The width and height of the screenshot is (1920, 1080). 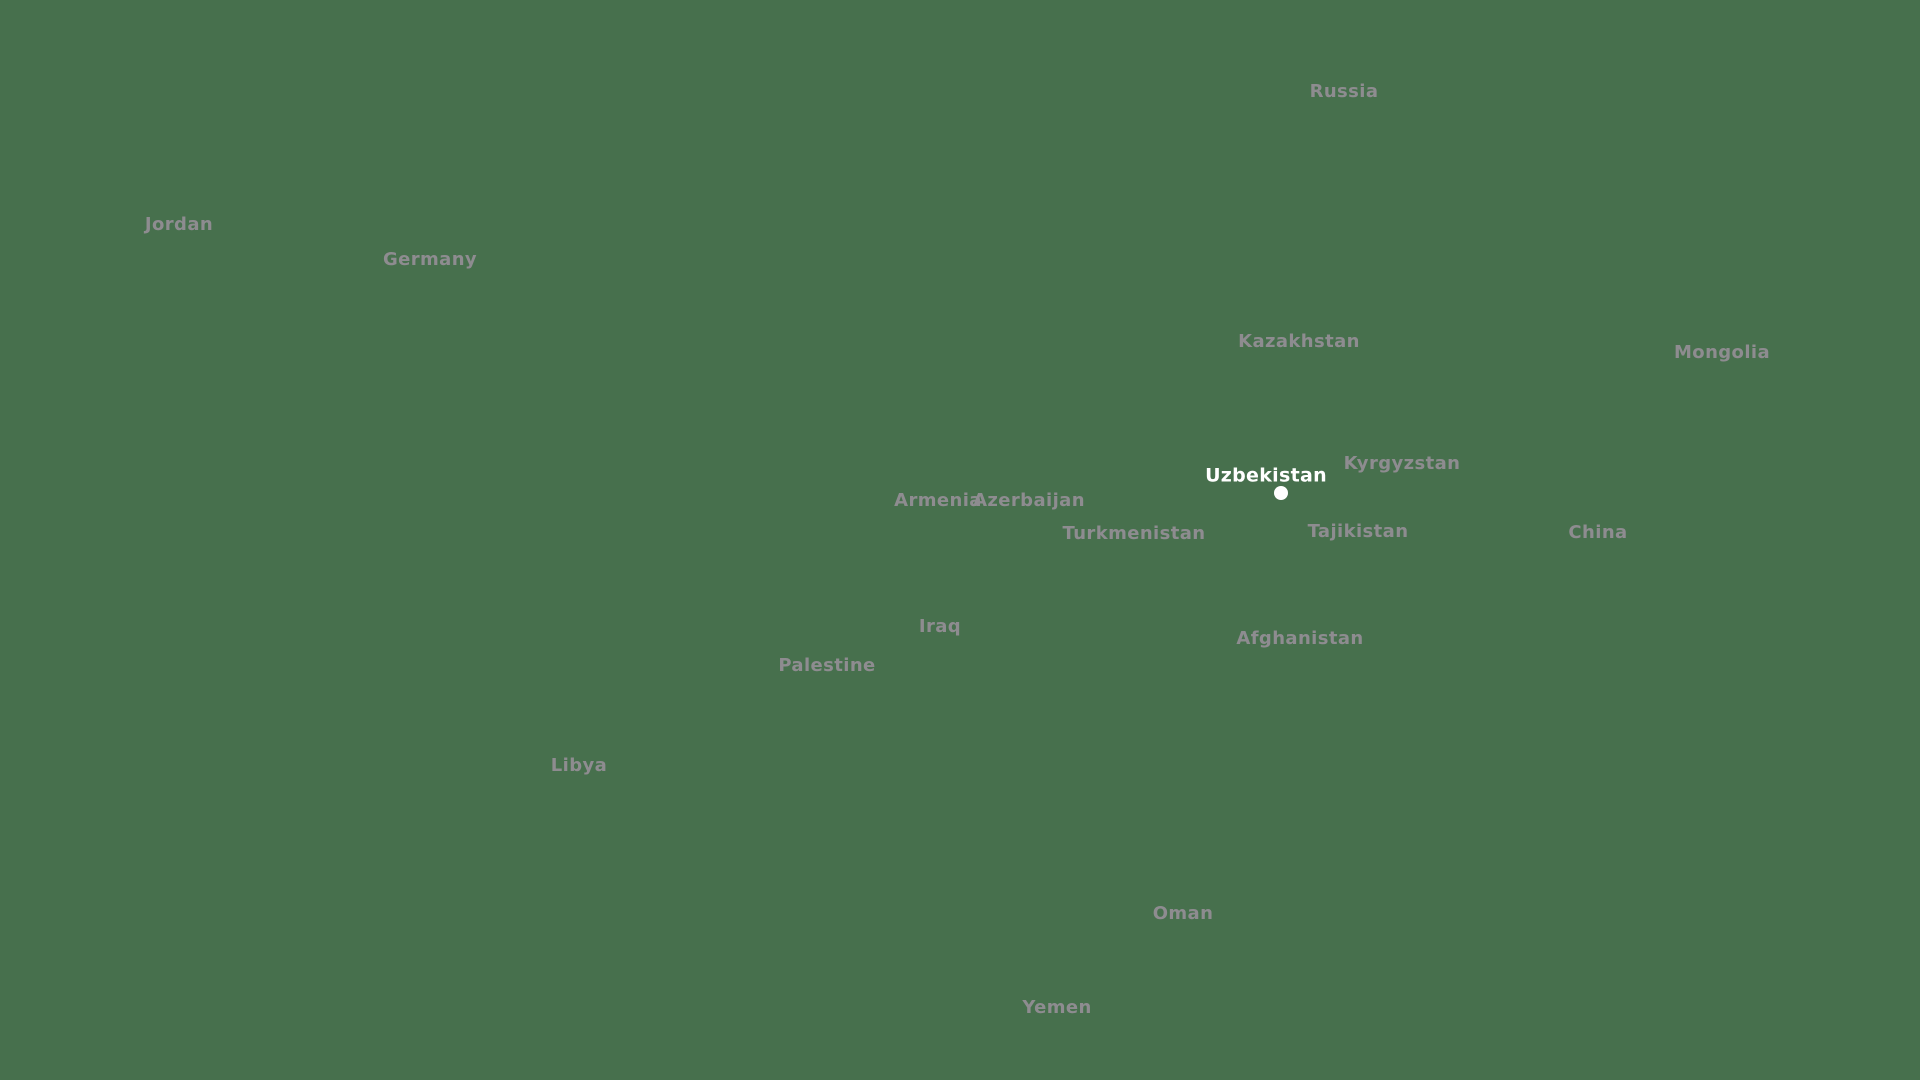 What do you see at coordinates (1029, 500) in the screenshot?
I see `country-label-azerbaijan: Azerbaijan` at bounding box center [1029, 500].